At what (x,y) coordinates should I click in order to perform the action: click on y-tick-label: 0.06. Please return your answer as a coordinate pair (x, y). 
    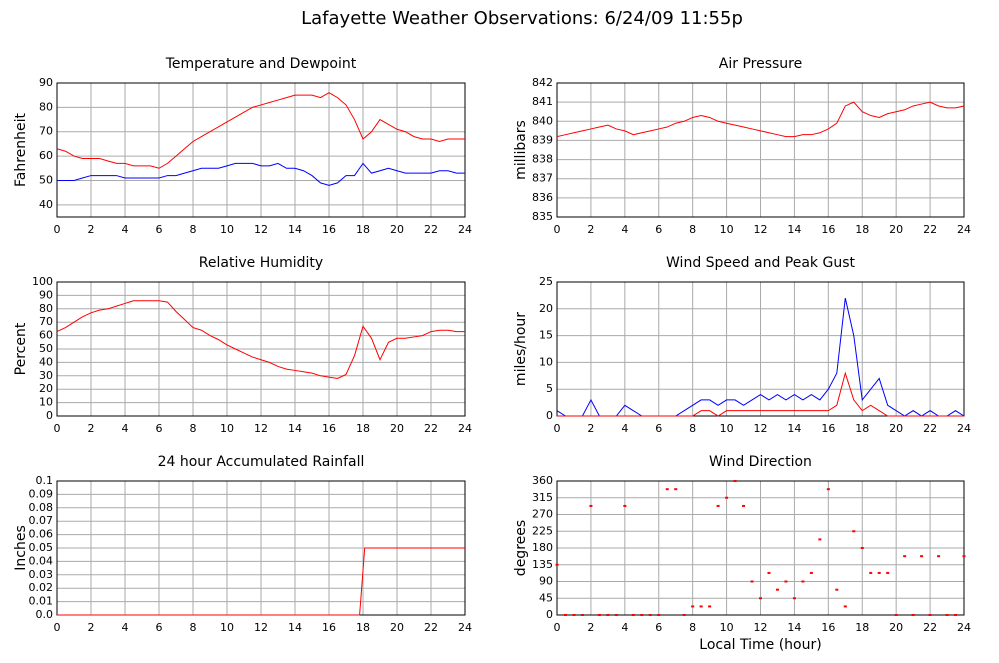
    Looking at the image, I should click on (41, 534).